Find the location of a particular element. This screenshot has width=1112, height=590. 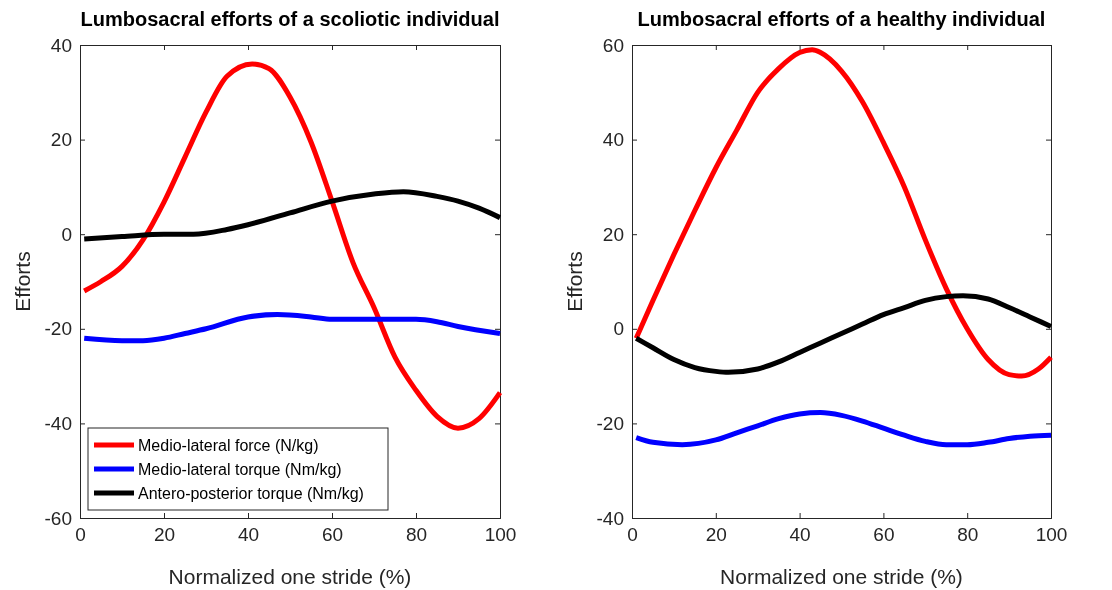

legend-label: Medio-lateral torque (Nm/kg) is located at coordinates (240, 469).